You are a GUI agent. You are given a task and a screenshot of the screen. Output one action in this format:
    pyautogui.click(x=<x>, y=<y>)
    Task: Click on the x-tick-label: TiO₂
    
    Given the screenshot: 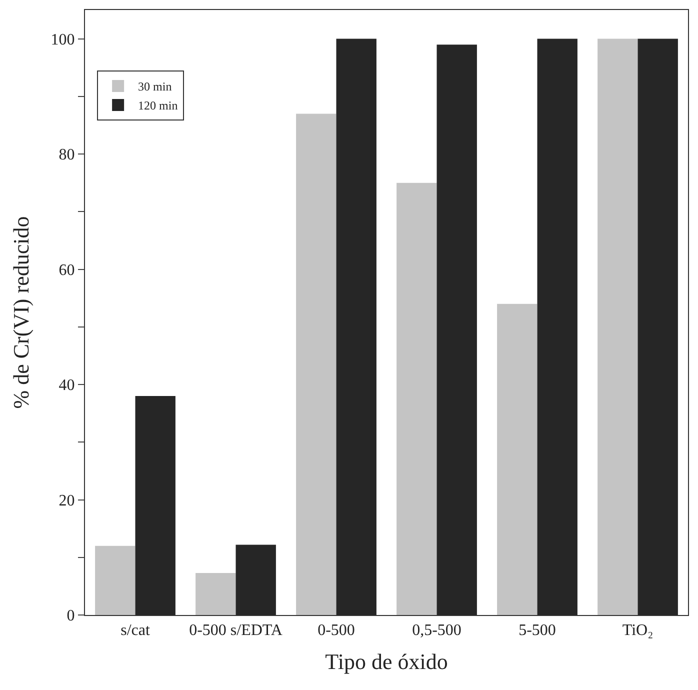 What is the action you would take?
    pyautogui.click(x=638, y=631)
    